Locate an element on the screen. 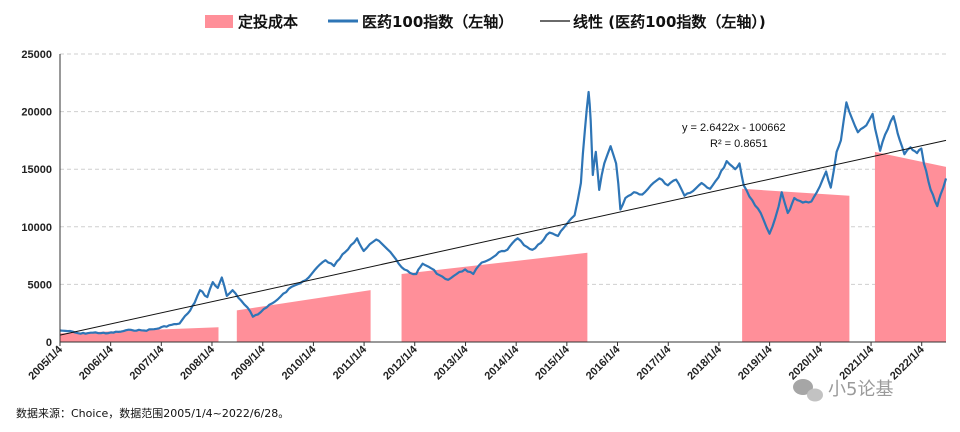 Image resolution: width=960 pixels, height=432 pixels. y-tick-label: 10000 is located at coordinates (36, 228).